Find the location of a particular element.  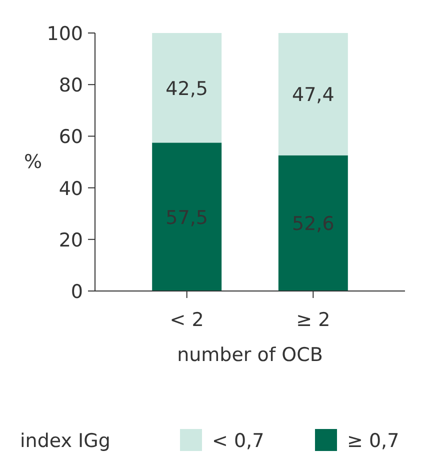

x-tick-label: < 2 is located at coordinates (187, 320).